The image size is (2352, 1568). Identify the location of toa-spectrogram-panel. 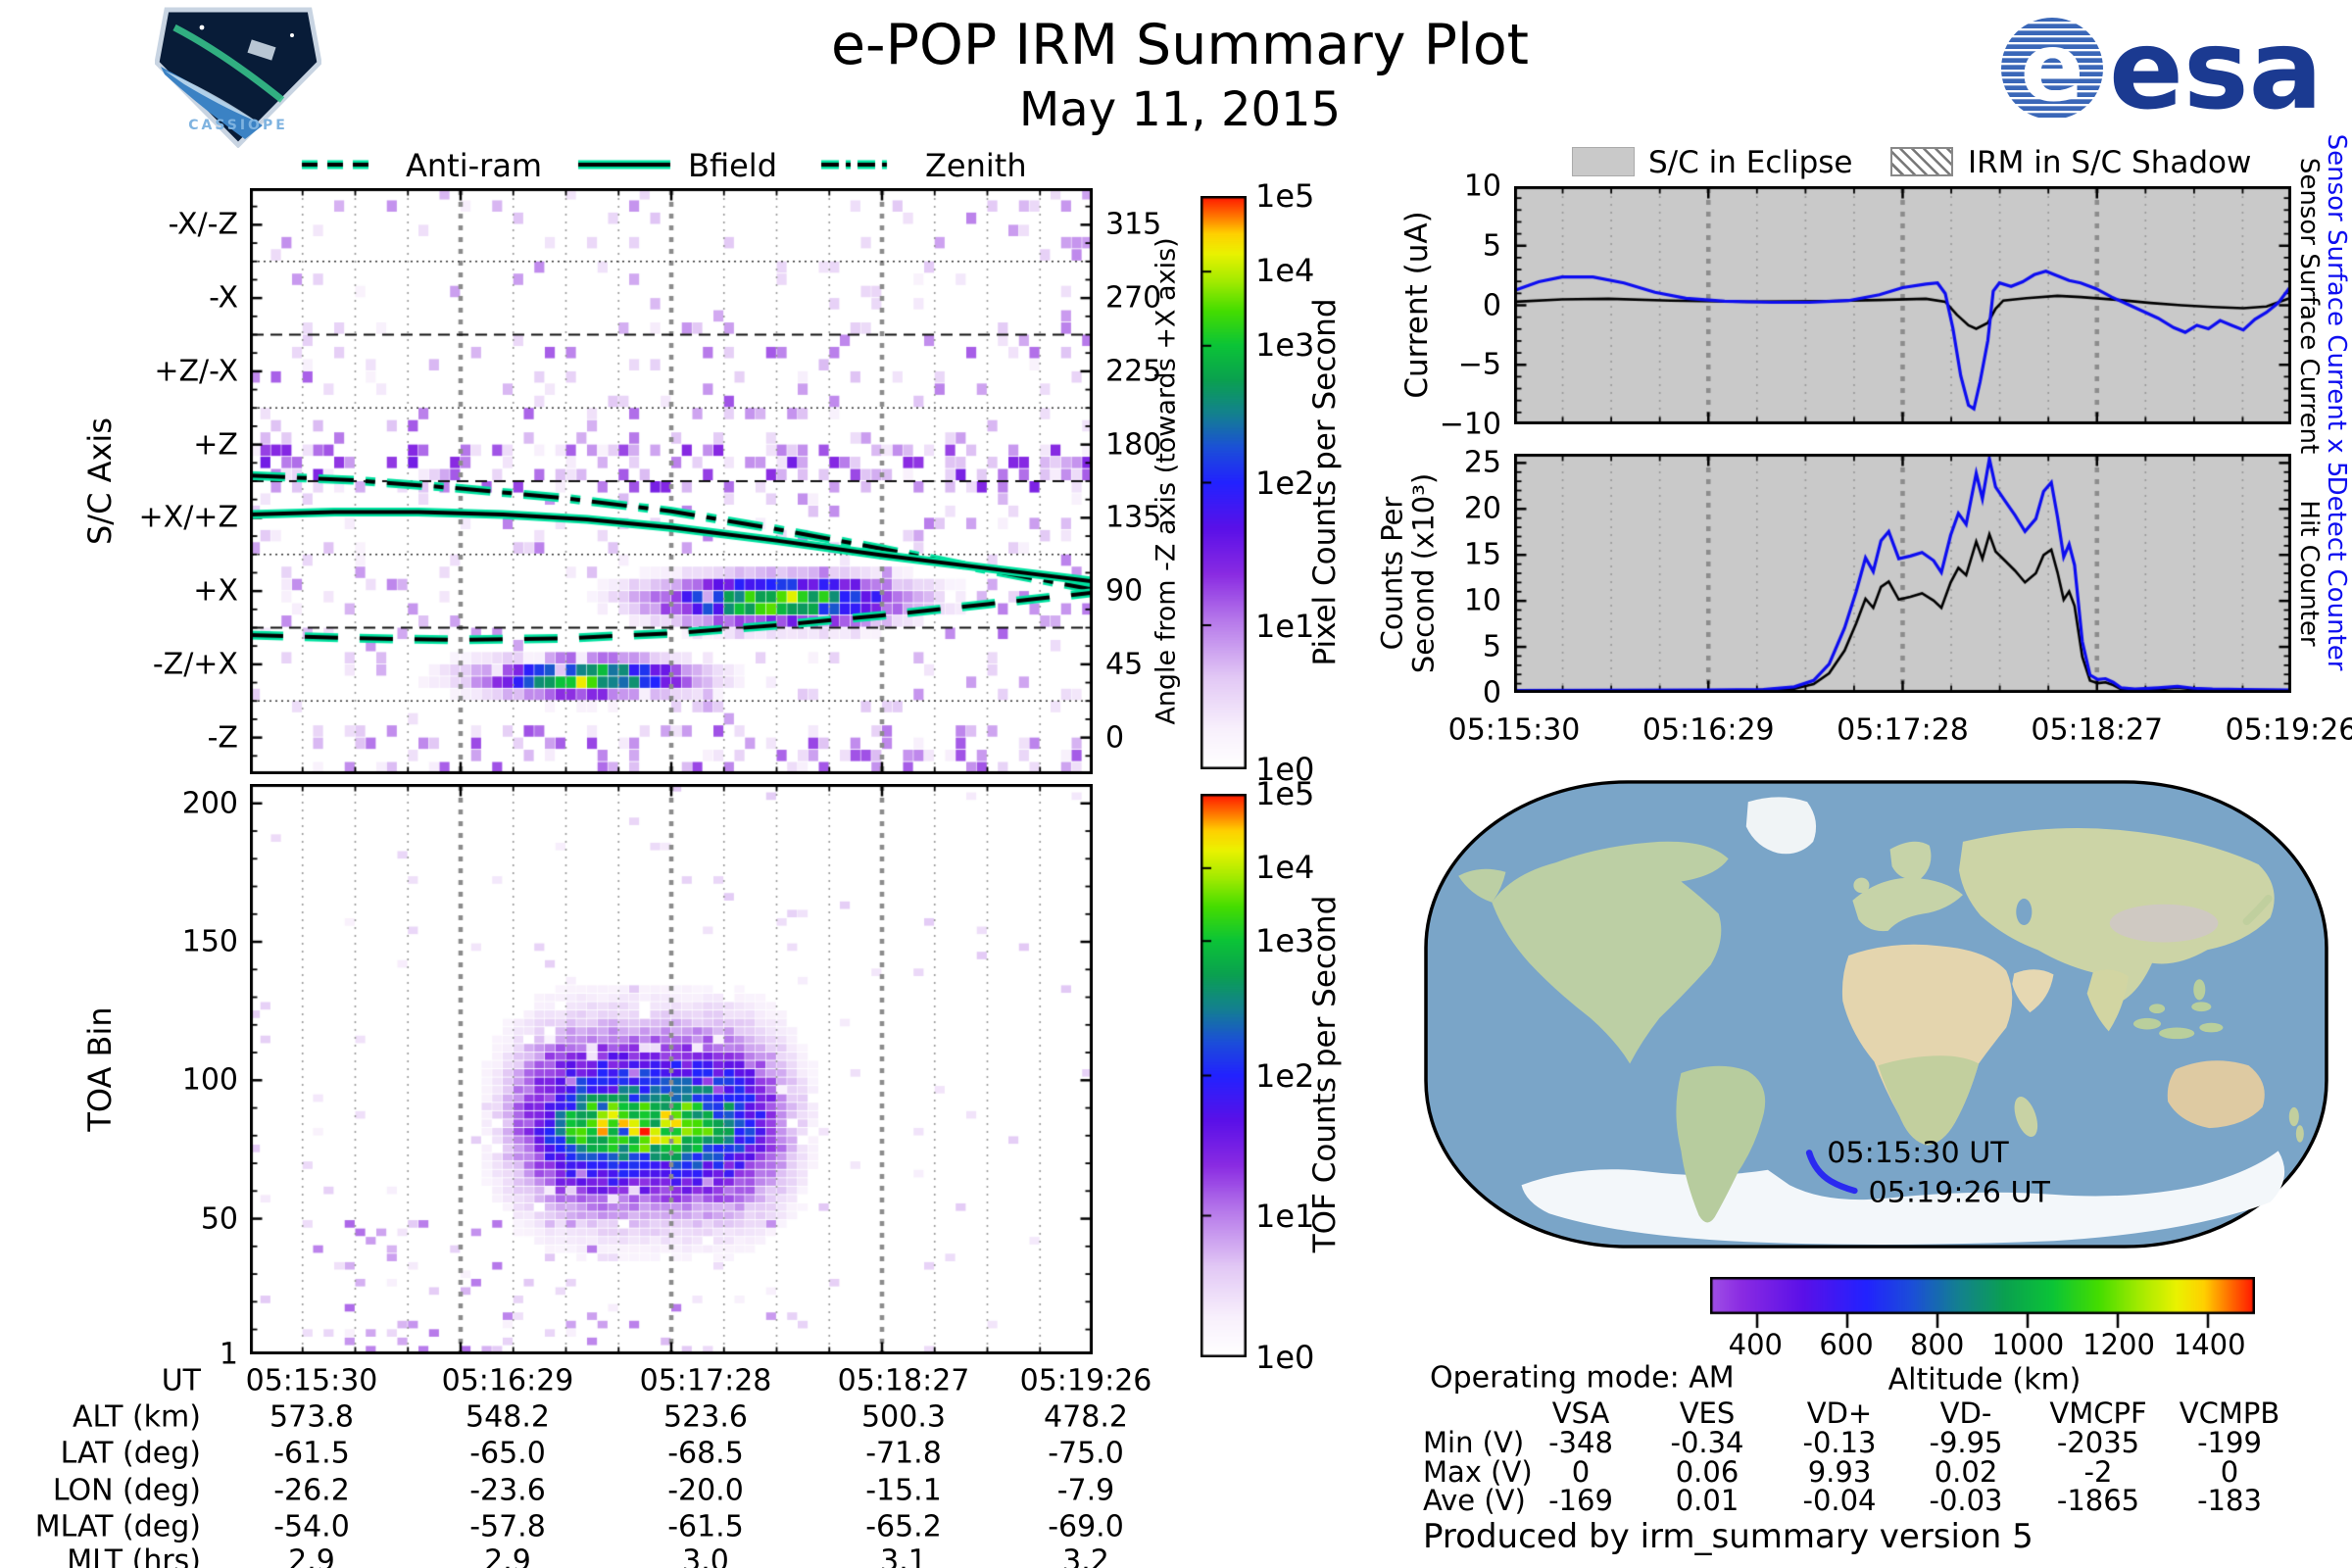
(671, 1069).